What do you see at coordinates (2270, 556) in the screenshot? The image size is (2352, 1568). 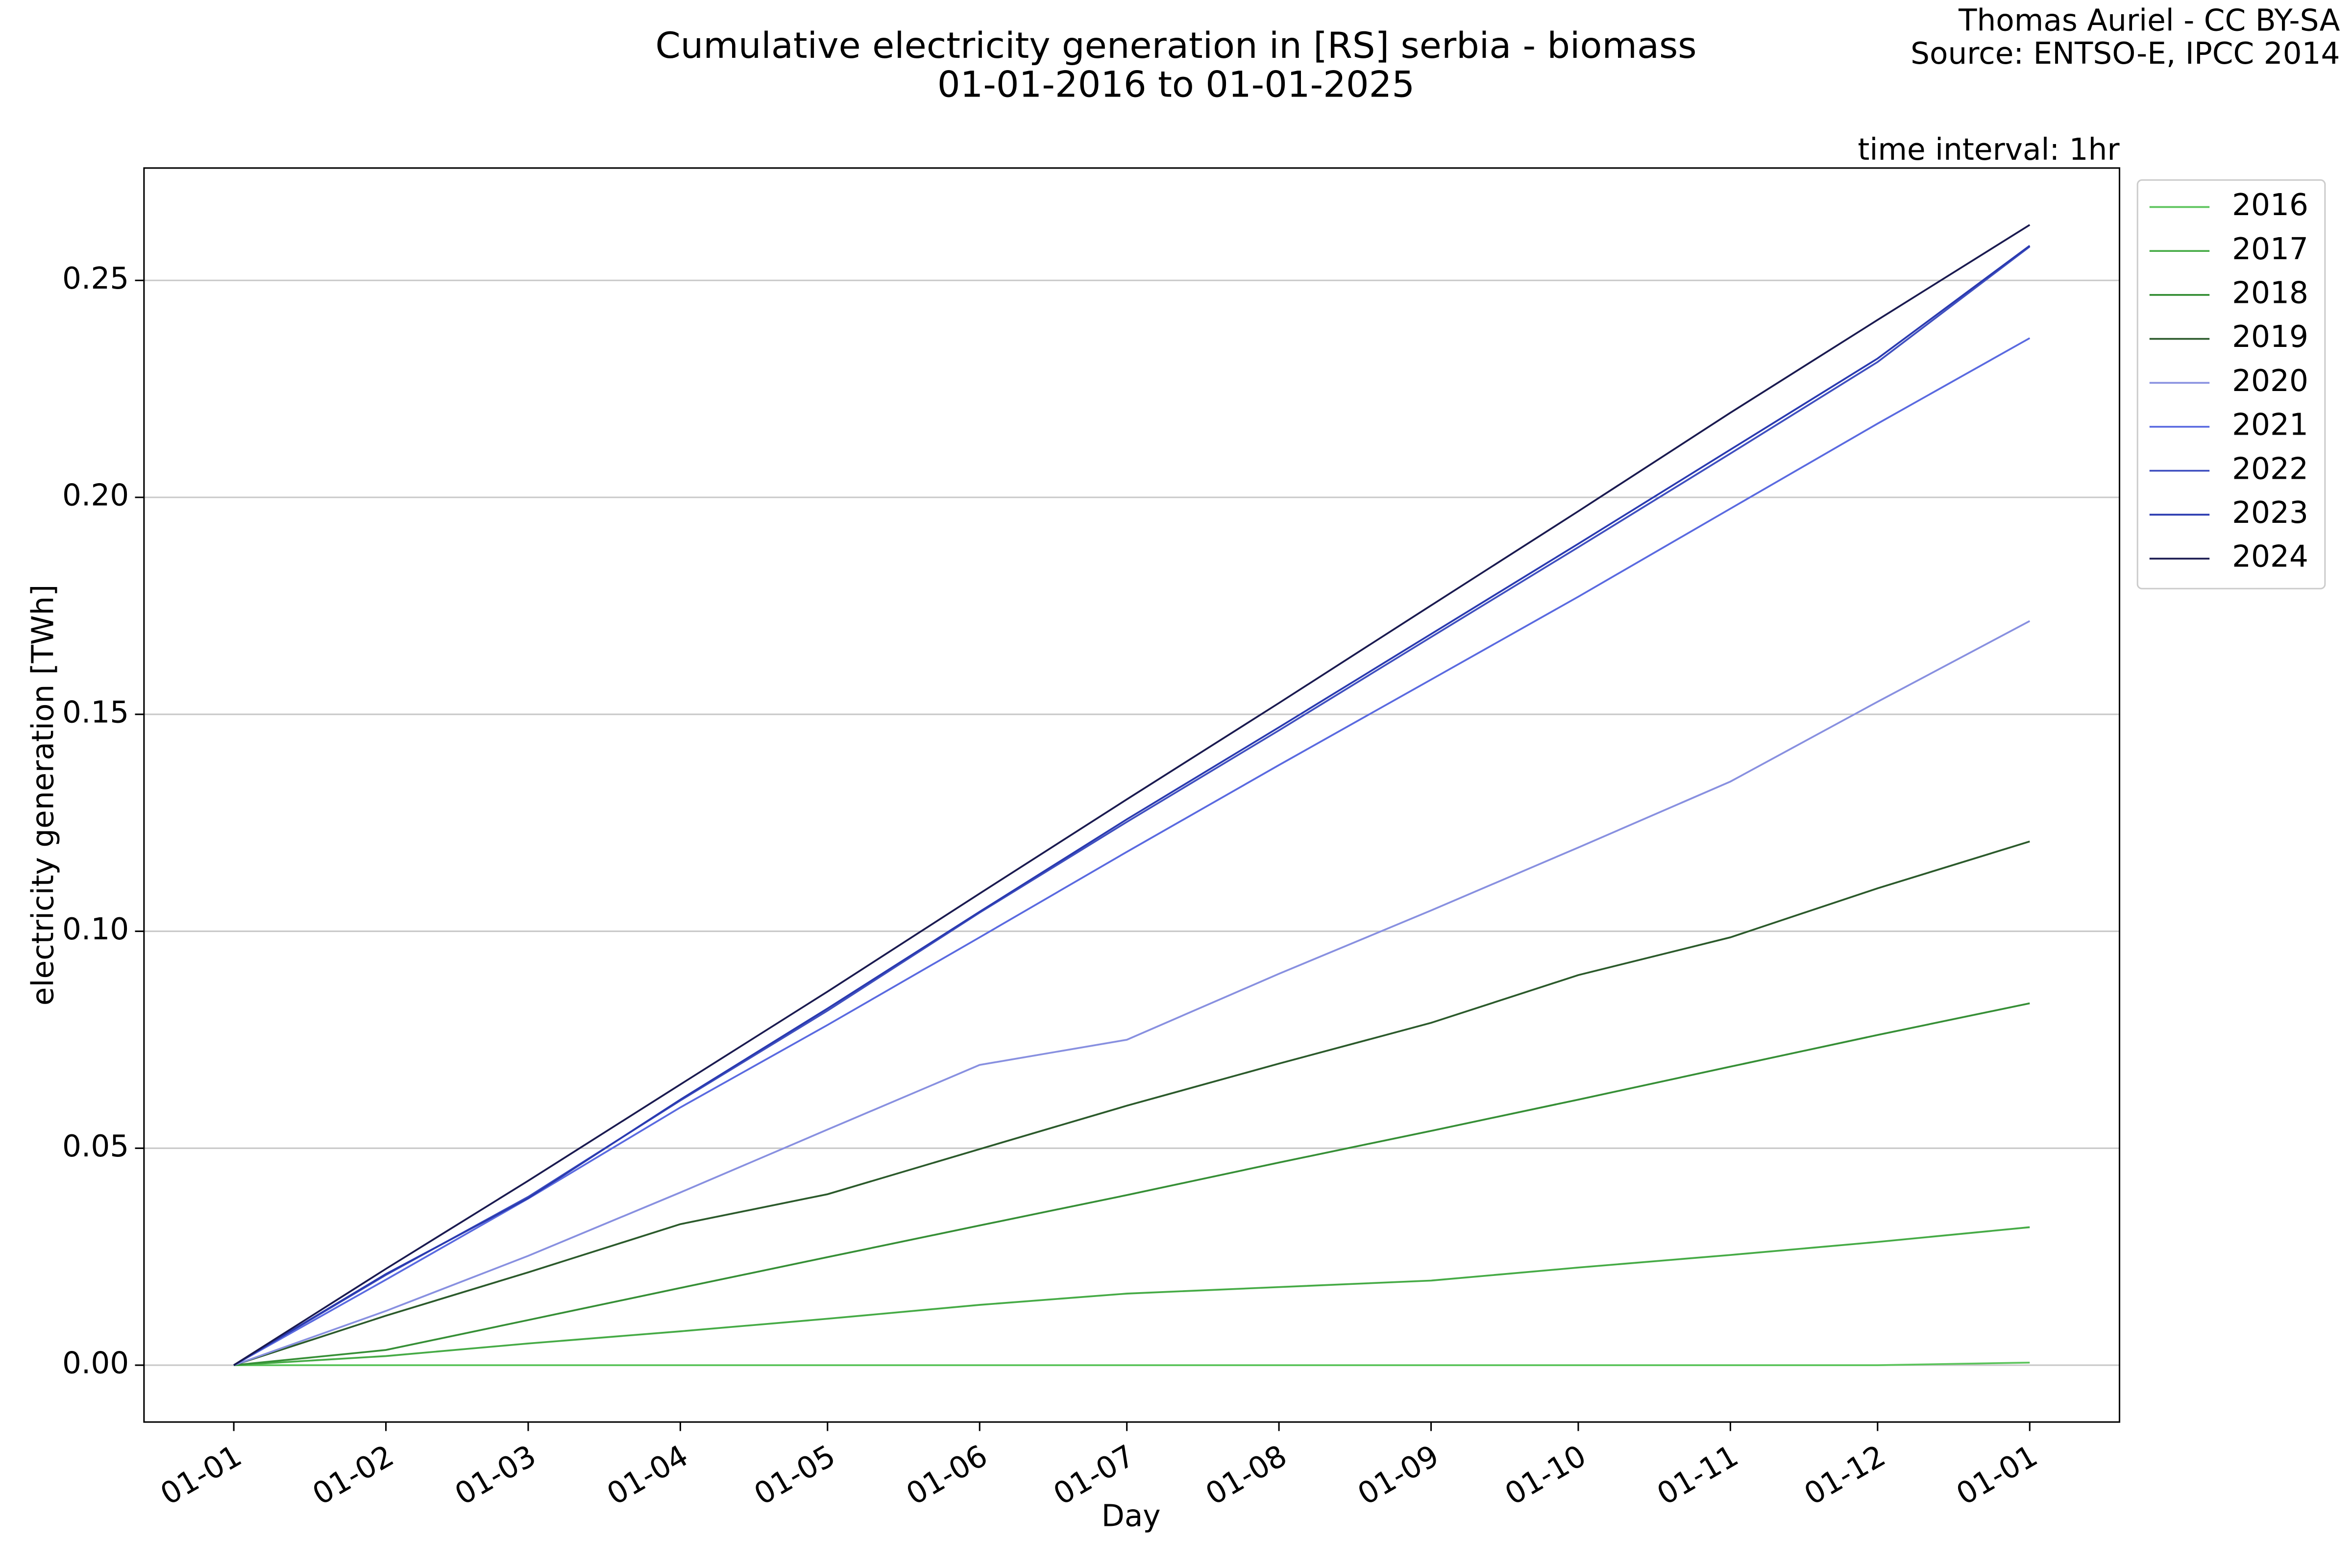 I see `legend-label: 2024` at bounding box center [2270, 556].